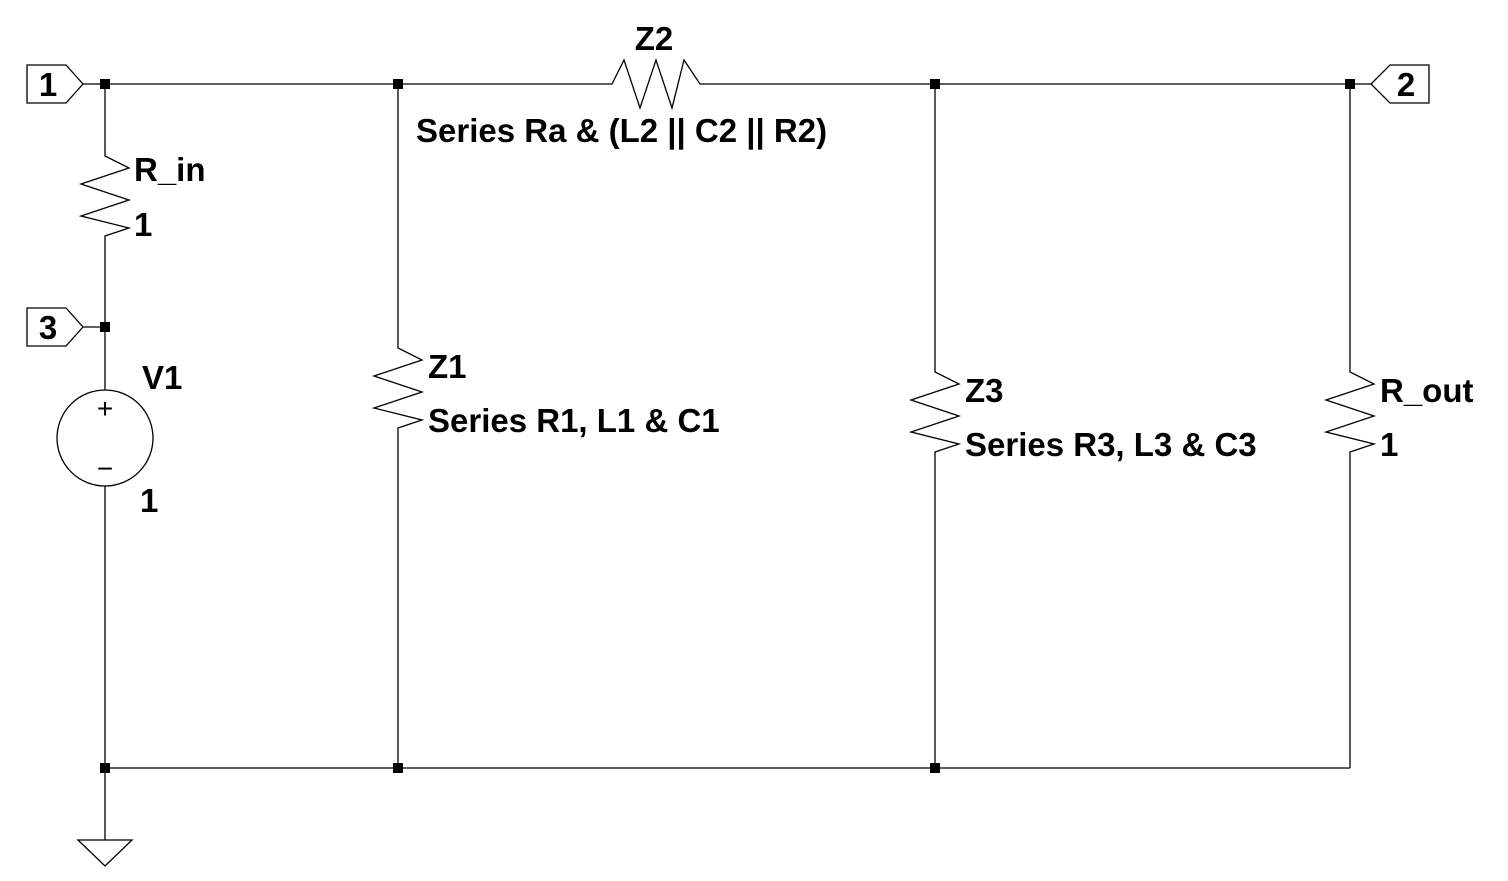 Image resolution: width=1508 pixels, height=881 pixels. I want to click on z3-description-label: Series R3, L3 & C3, so click(1111, 444).